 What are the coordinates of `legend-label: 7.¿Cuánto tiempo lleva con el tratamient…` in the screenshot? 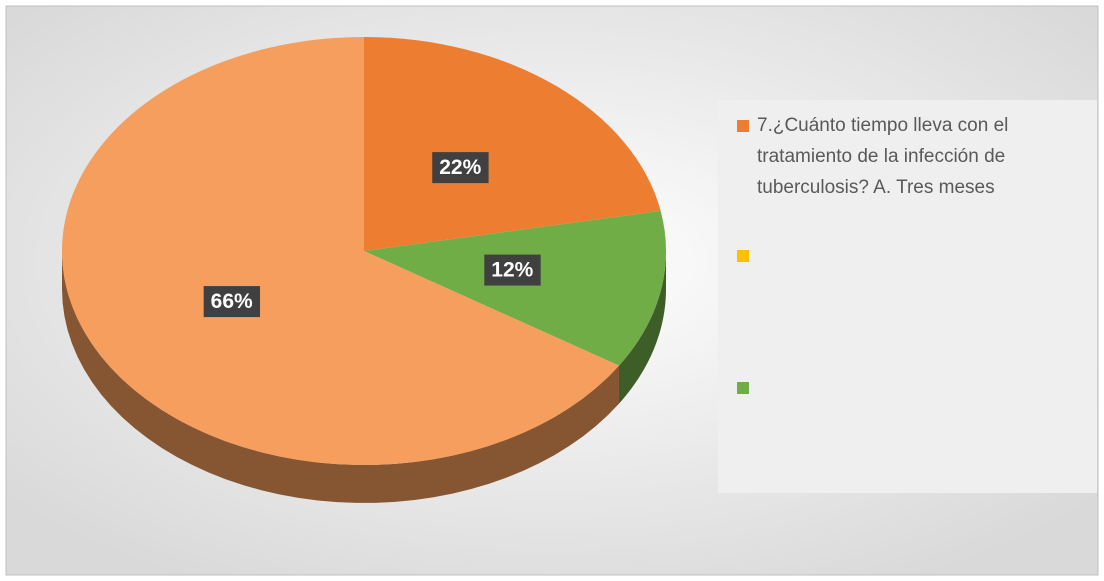 It's located at (883, 156).